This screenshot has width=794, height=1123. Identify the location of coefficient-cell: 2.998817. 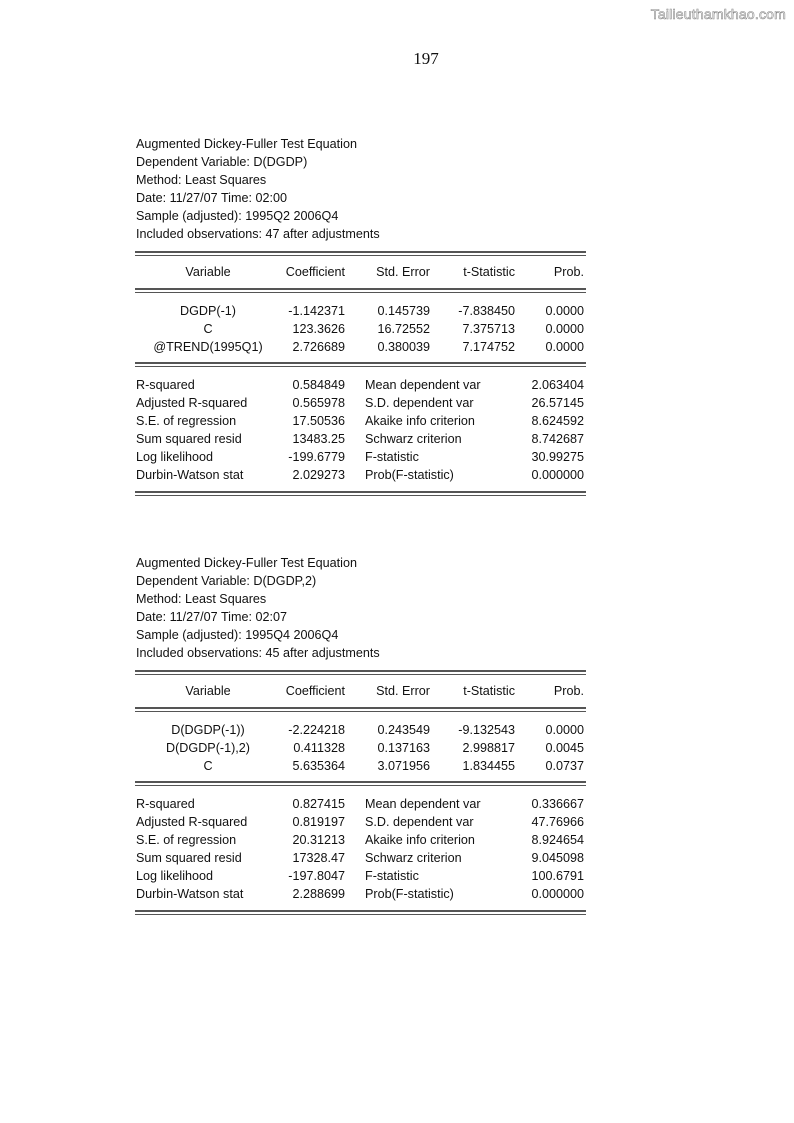
(488, 748).